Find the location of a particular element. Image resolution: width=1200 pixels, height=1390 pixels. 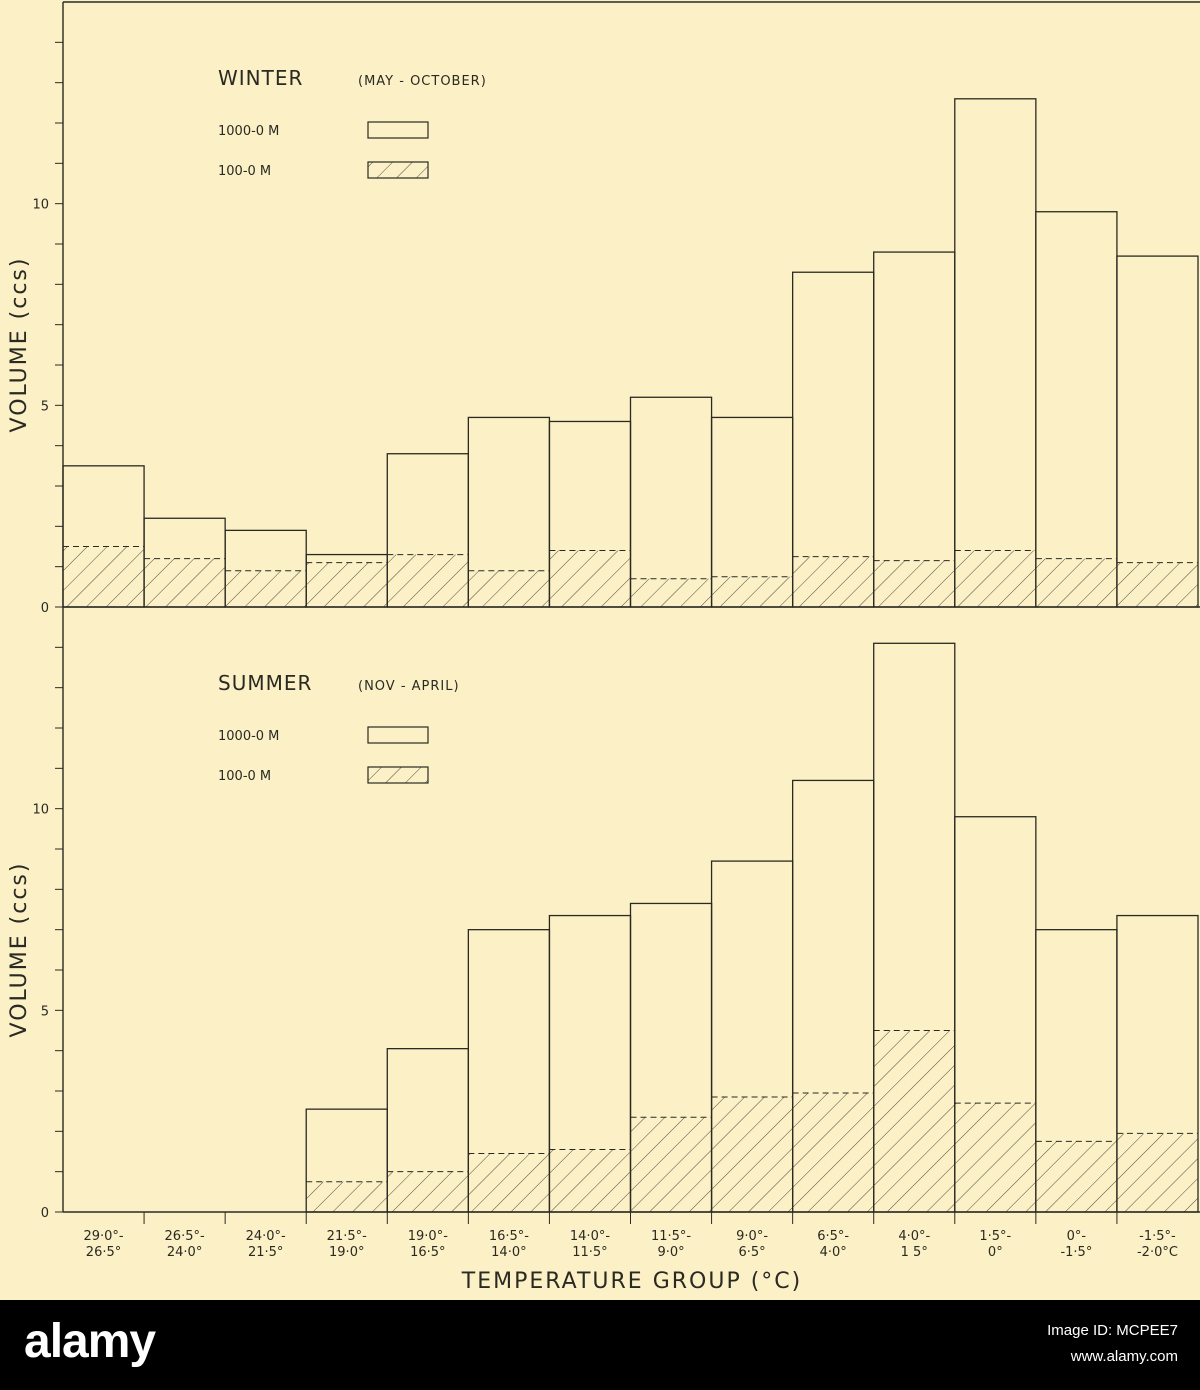

image-id-text: Image ID: MCPEE7 is located at coordinates (1112, 1330).